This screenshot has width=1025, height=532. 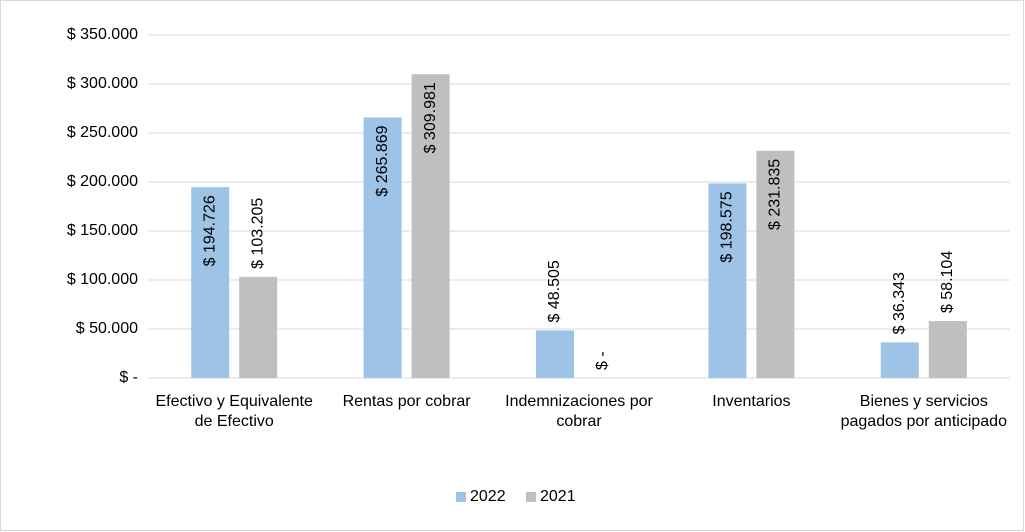 I want to click on x-tick-label: Rentas por cobrar, so click(x=406, y=401).